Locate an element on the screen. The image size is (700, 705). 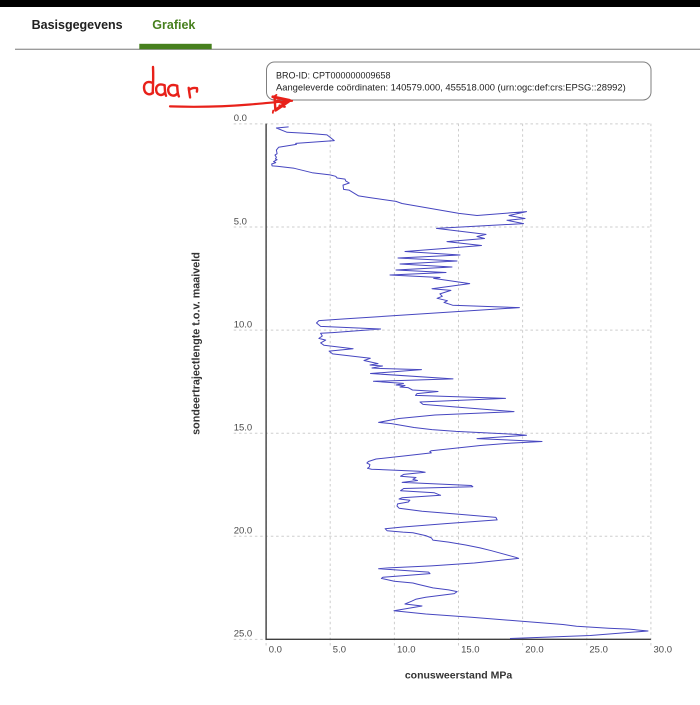
svg-text: 30.0 is located at coordinates (663, 650).